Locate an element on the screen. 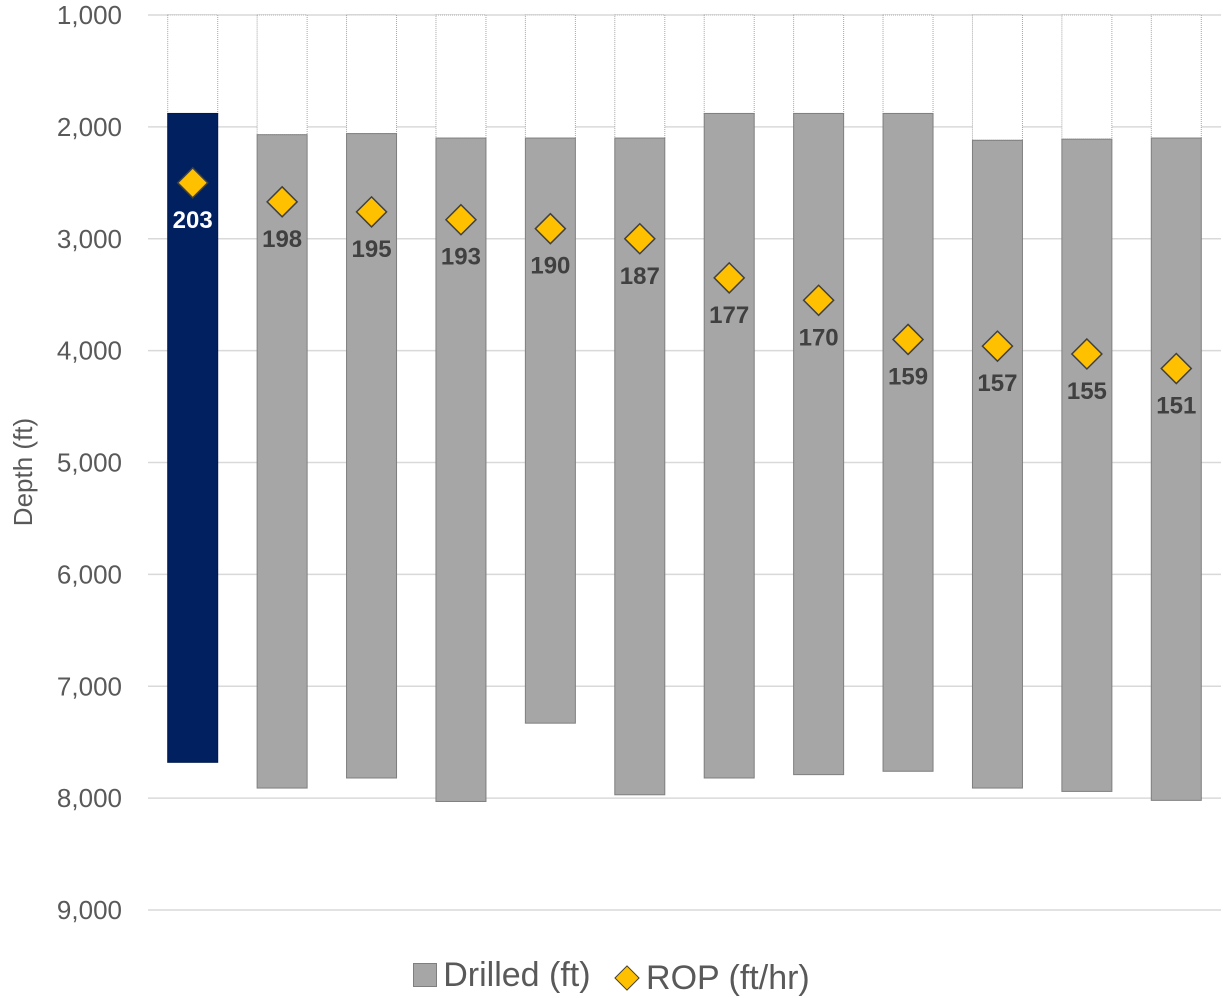 This screenshot has height=998, width=1223. rop-data-label: 195 is located at coordinates (372, 249).